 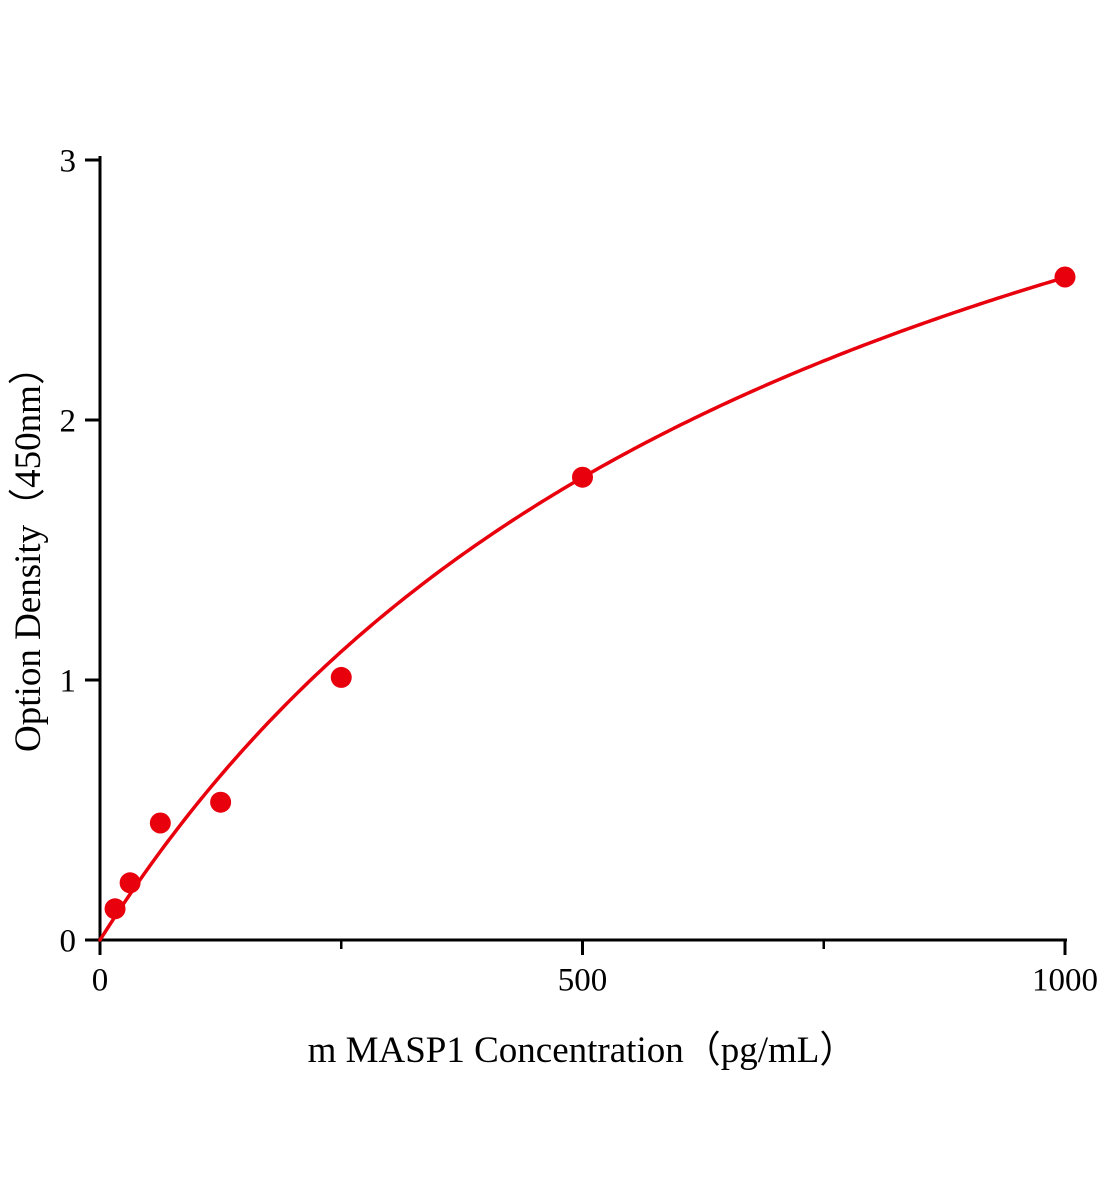 What do you see at coordinates (68, 422) in the screenshot?
I see `y-tick-label: 2` at bounding box center [68, 422].